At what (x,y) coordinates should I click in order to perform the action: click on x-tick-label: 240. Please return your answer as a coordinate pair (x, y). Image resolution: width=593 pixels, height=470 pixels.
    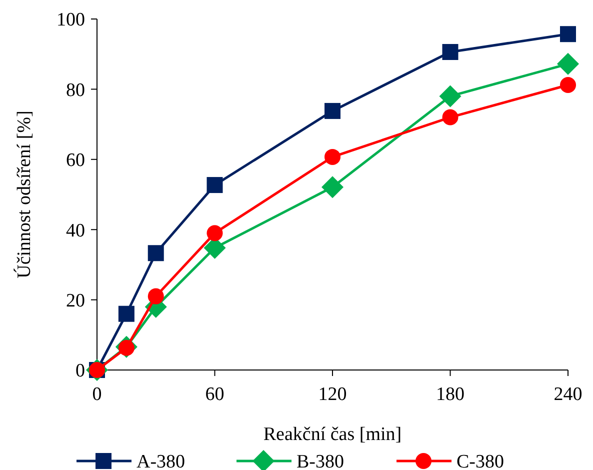
    Looking at the image, I should click on (568, 394).